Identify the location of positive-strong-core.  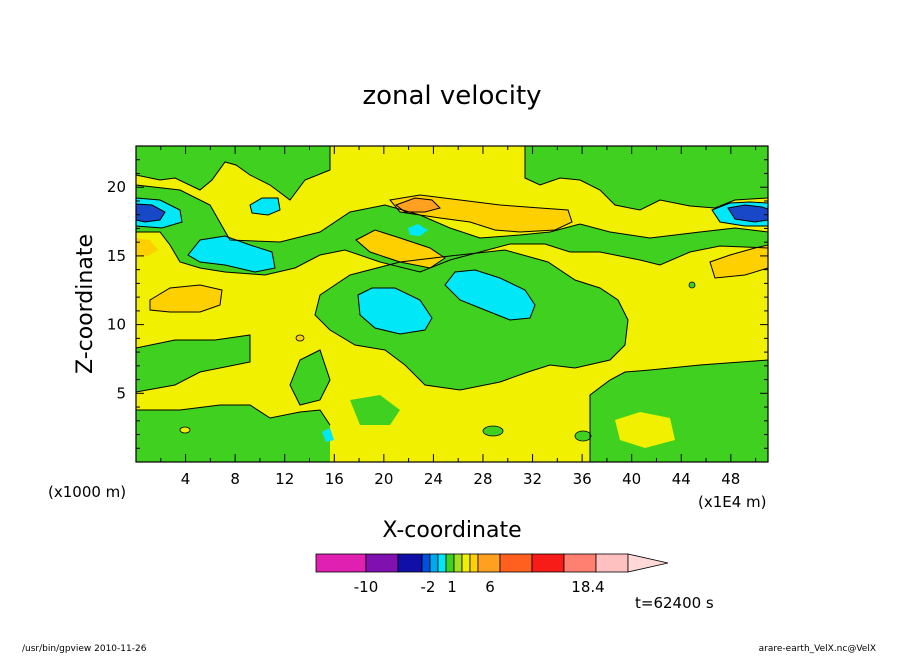
(418, 205).